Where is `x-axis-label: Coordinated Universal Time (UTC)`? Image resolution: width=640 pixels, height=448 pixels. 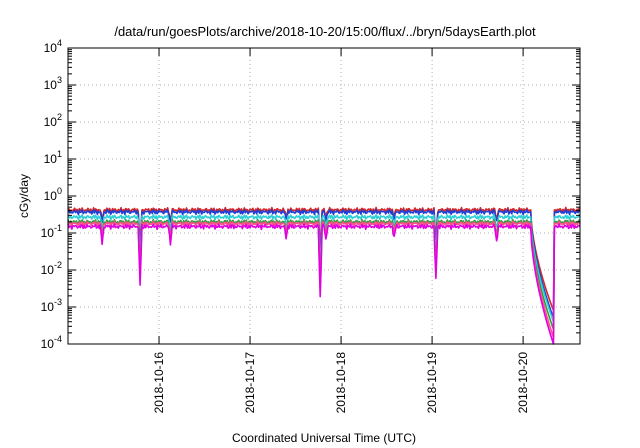
x-axis-label: Coordinated Universal Time (UTC) is located at coordinates (324, 438).